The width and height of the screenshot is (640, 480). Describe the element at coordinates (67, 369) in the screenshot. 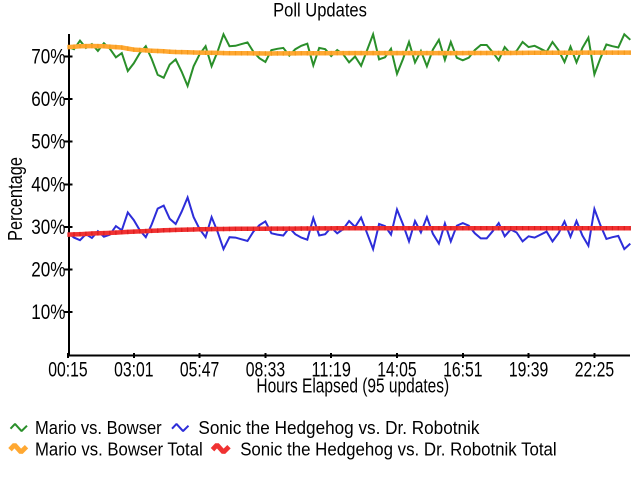

I see `svg-text: 00:15` at that location.